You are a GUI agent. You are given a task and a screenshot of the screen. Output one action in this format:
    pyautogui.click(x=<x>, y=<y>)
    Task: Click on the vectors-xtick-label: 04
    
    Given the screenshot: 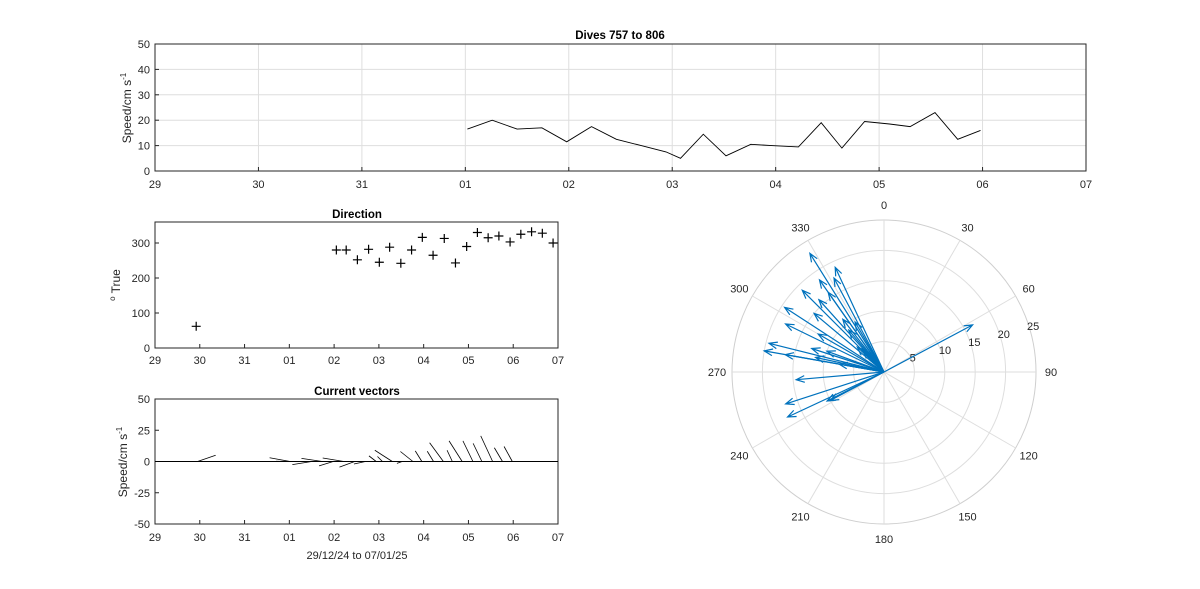 What is the action you would take?
    pyautogui.click(x=424, y=538)
    